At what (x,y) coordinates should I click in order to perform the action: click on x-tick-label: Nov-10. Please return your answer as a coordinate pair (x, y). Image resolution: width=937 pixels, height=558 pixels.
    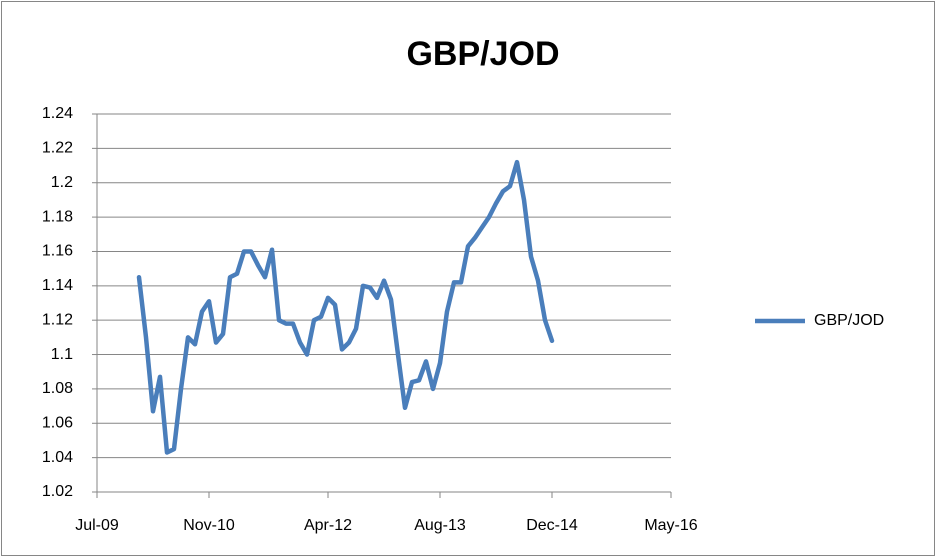
    Looking at the image, I should click on (209, 525).